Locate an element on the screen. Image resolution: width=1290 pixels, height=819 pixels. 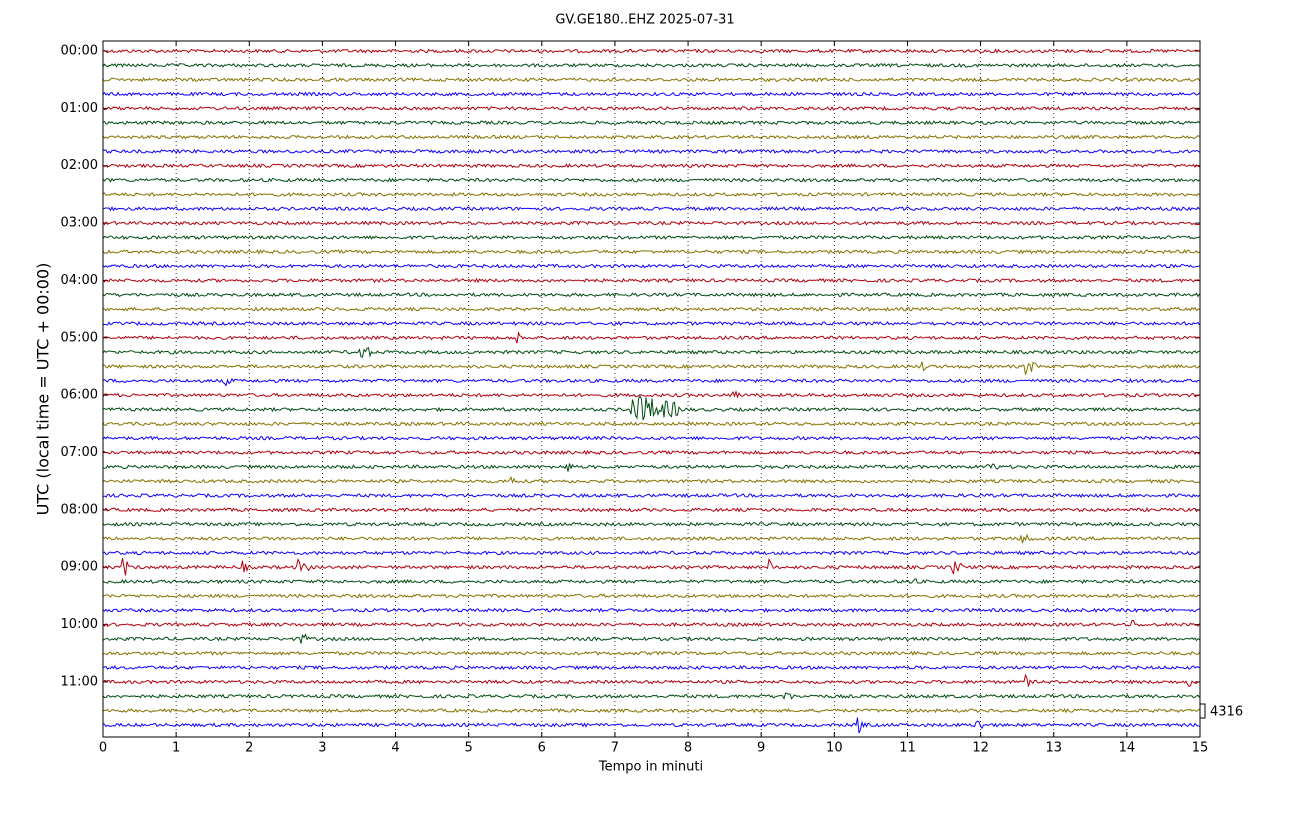
chart-title: GV.GE180..EHZ 2025-07-31 is located at coordinates (644, 20).